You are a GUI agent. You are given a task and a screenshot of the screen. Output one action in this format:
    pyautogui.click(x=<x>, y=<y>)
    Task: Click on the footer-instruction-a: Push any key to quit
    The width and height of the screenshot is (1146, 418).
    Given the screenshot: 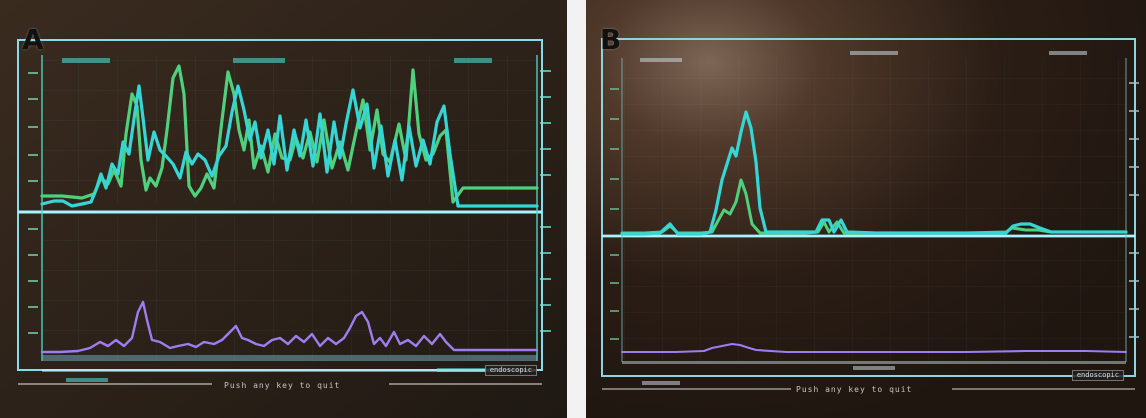 What is the action you would take?
    pyautogui.click(x=282, y=385)
    